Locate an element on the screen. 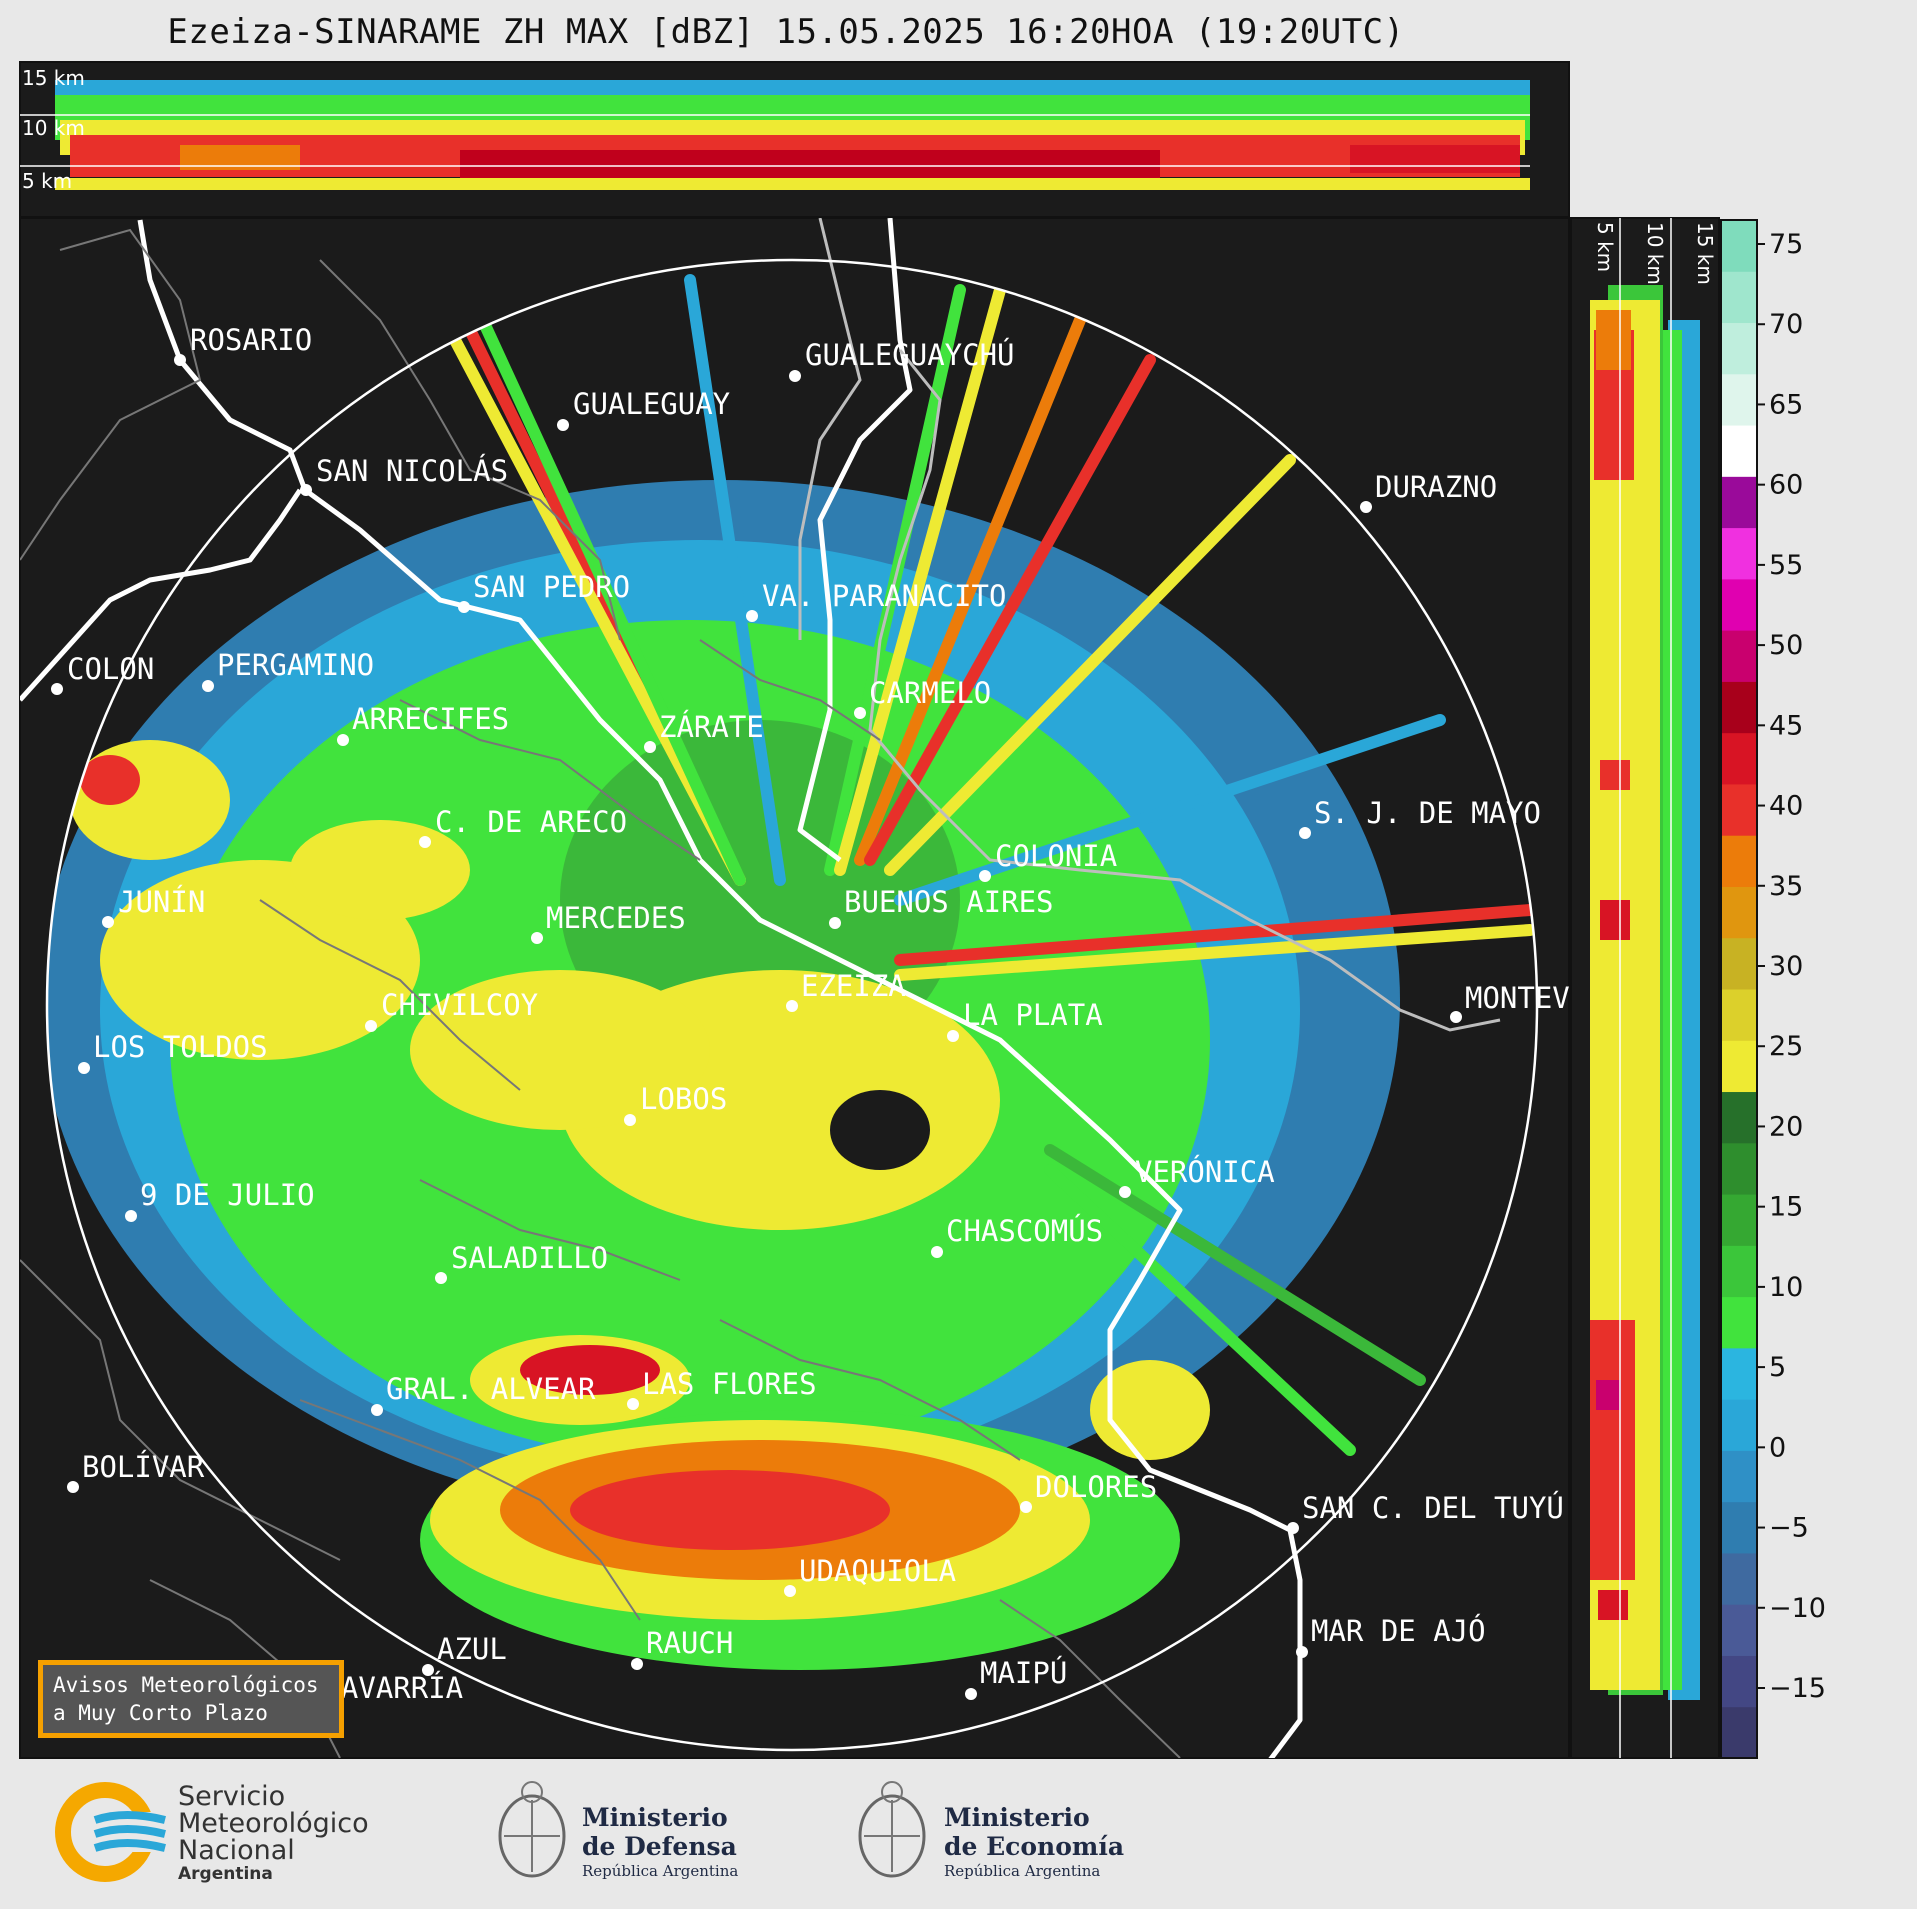 Image resolution: width=1917 pixels, height=1909 pixels. city-dot-arrecifes is located at coordinates (343, 740).